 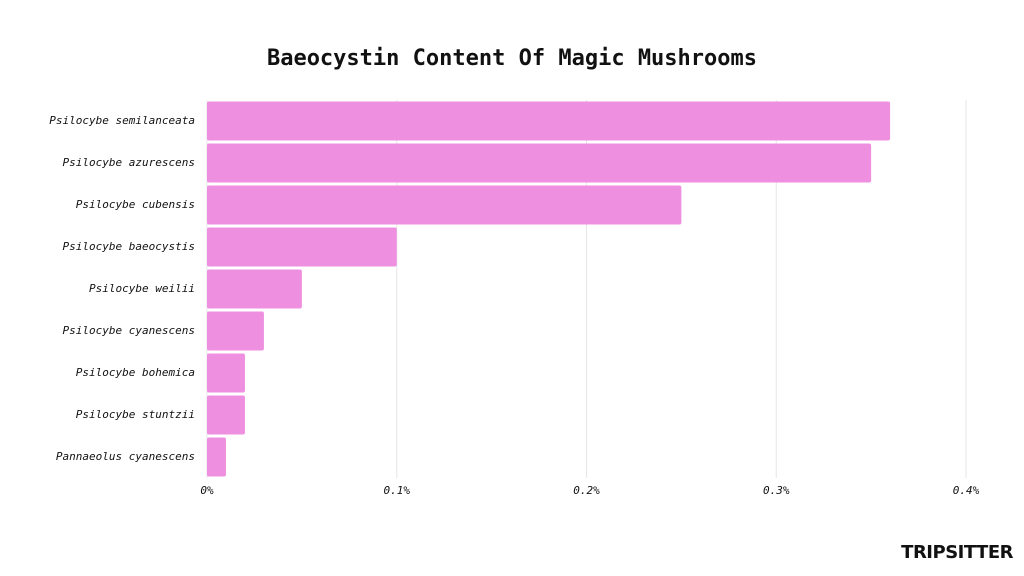 What do you see at coordinates (207, 490) in the screenshot?
I see `x-tick-label: 0%` at bounding box center [207, 490].